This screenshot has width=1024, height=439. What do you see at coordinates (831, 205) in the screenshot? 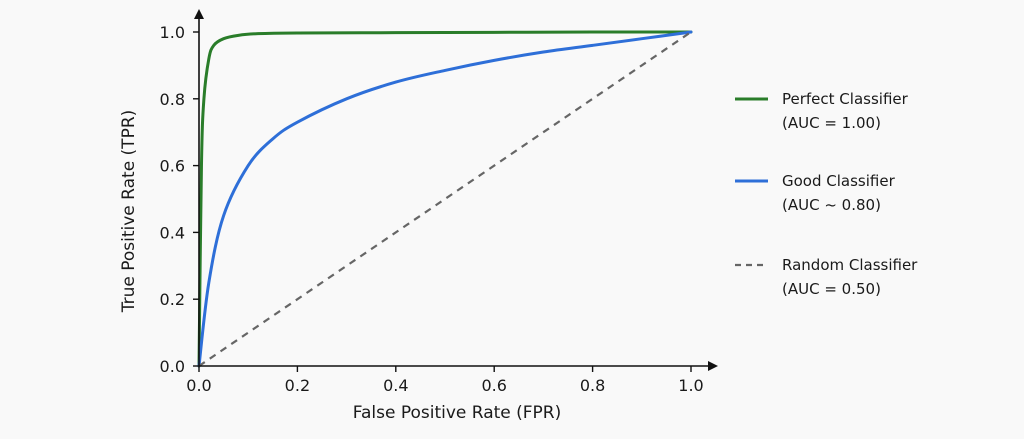
I see `legend-auc-note: (AUC ~ 0.80)` at bounding box center [831, 205].